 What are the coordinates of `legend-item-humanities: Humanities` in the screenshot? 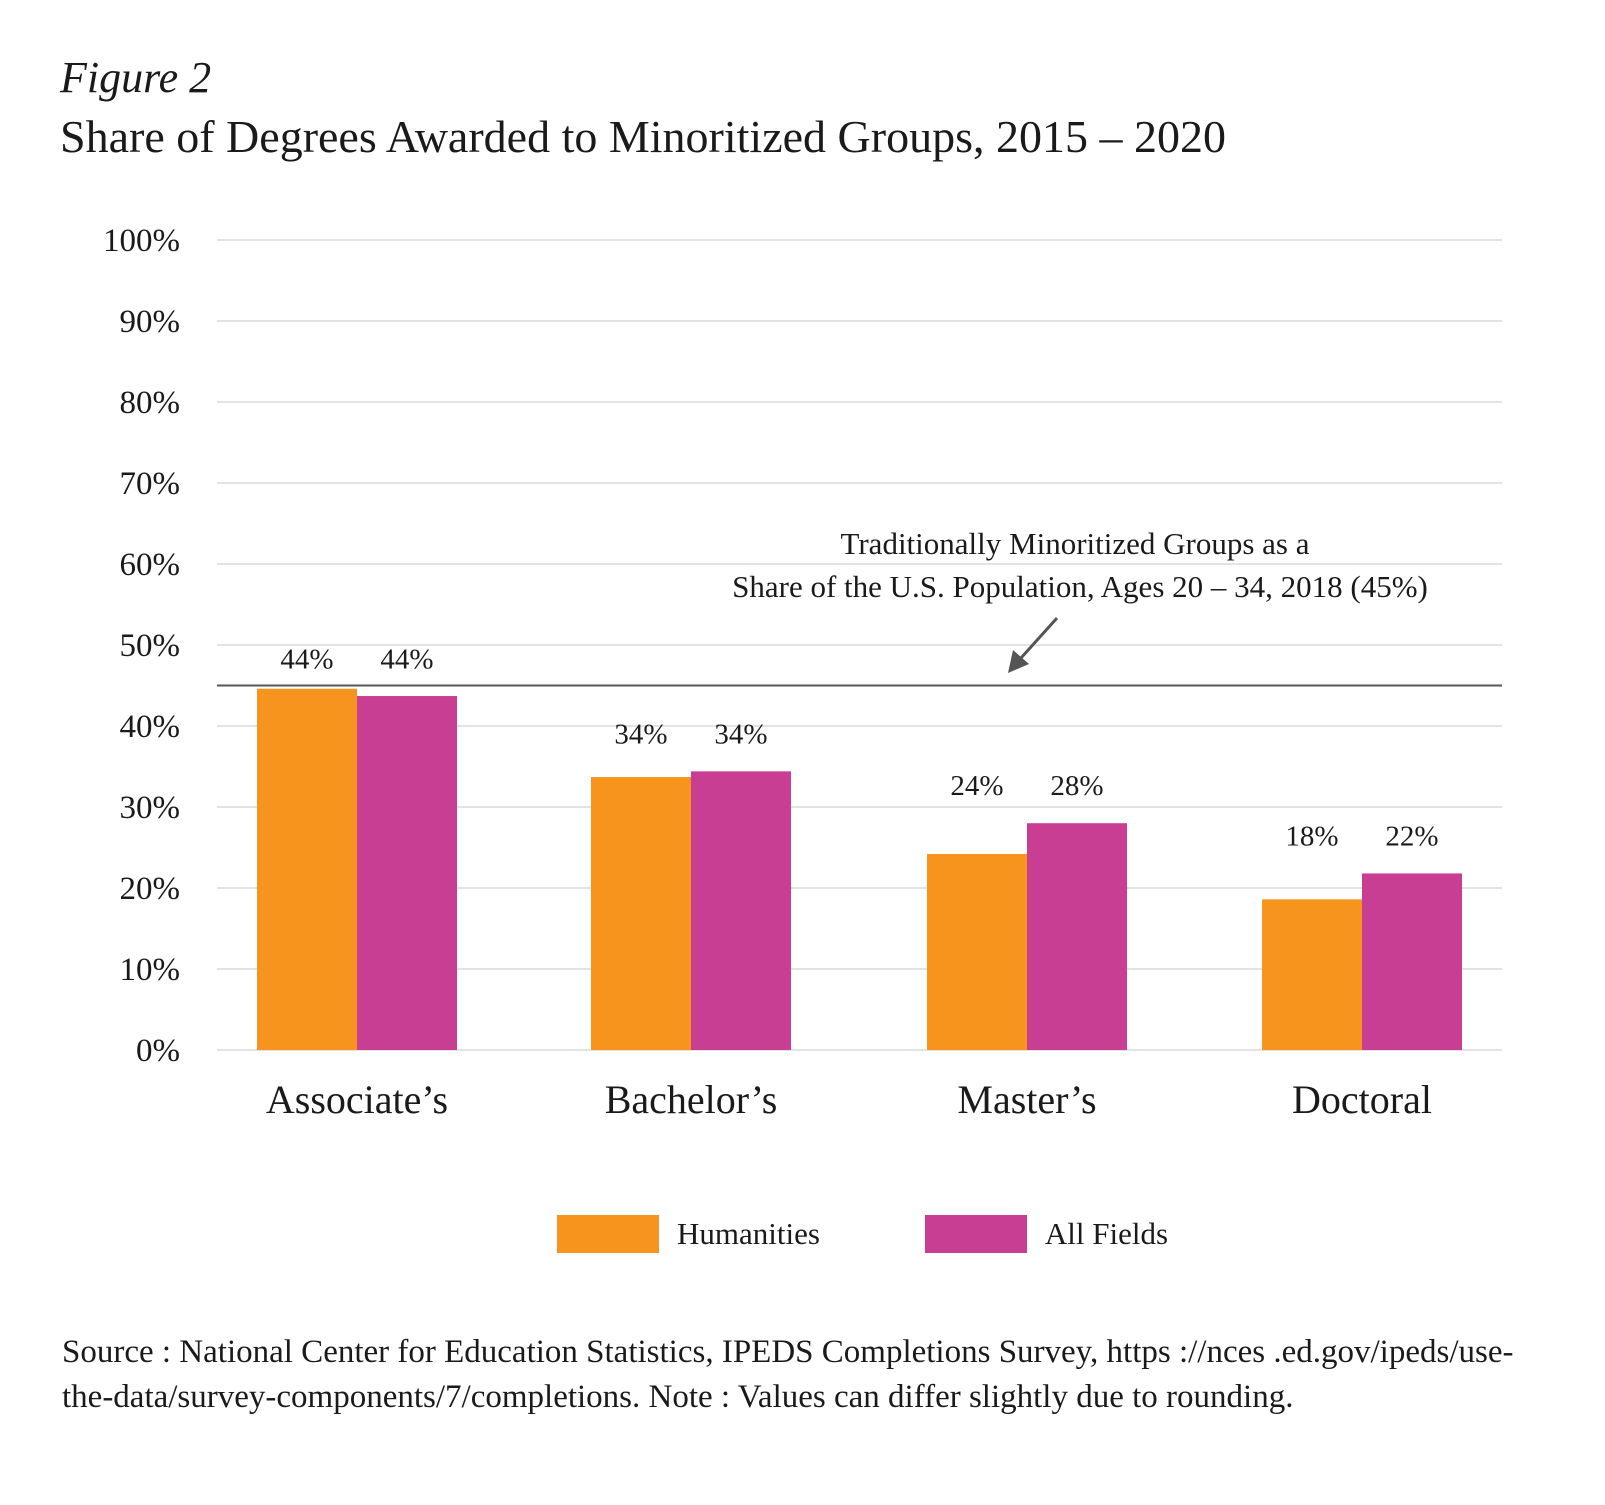 It's located at (688, 1234).